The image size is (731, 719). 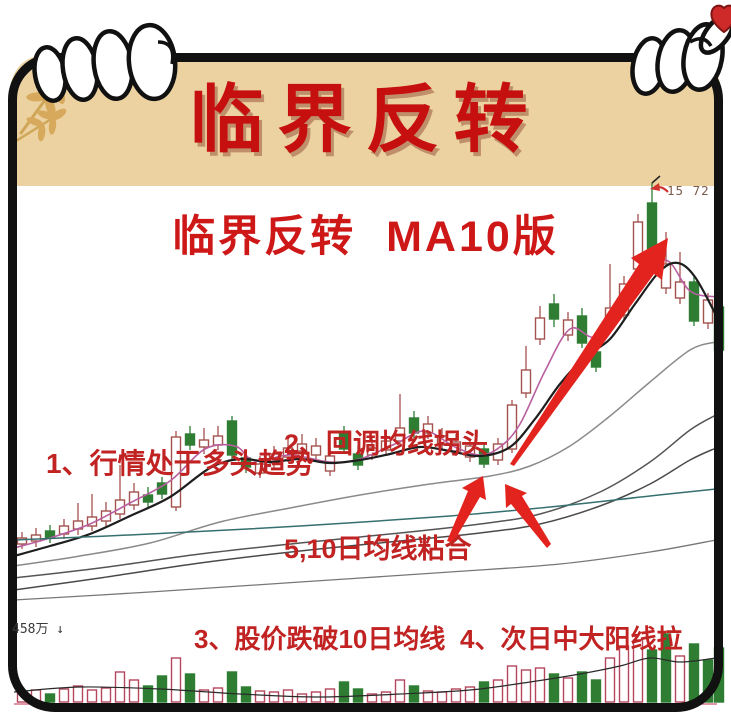 What do you see at coordinates (386, 479) in the screenshot?
I see `annotation-step2: 2、回调均线拐头 5,10日均线粘合` at bounding box center [386, 479].